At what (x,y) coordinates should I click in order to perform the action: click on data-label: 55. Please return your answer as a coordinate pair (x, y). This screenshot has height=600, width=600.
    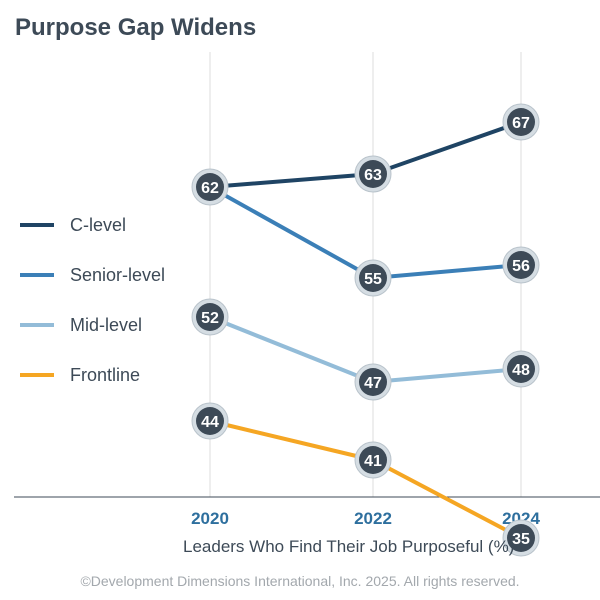
    Looking at the image, I should click on (373, 279).